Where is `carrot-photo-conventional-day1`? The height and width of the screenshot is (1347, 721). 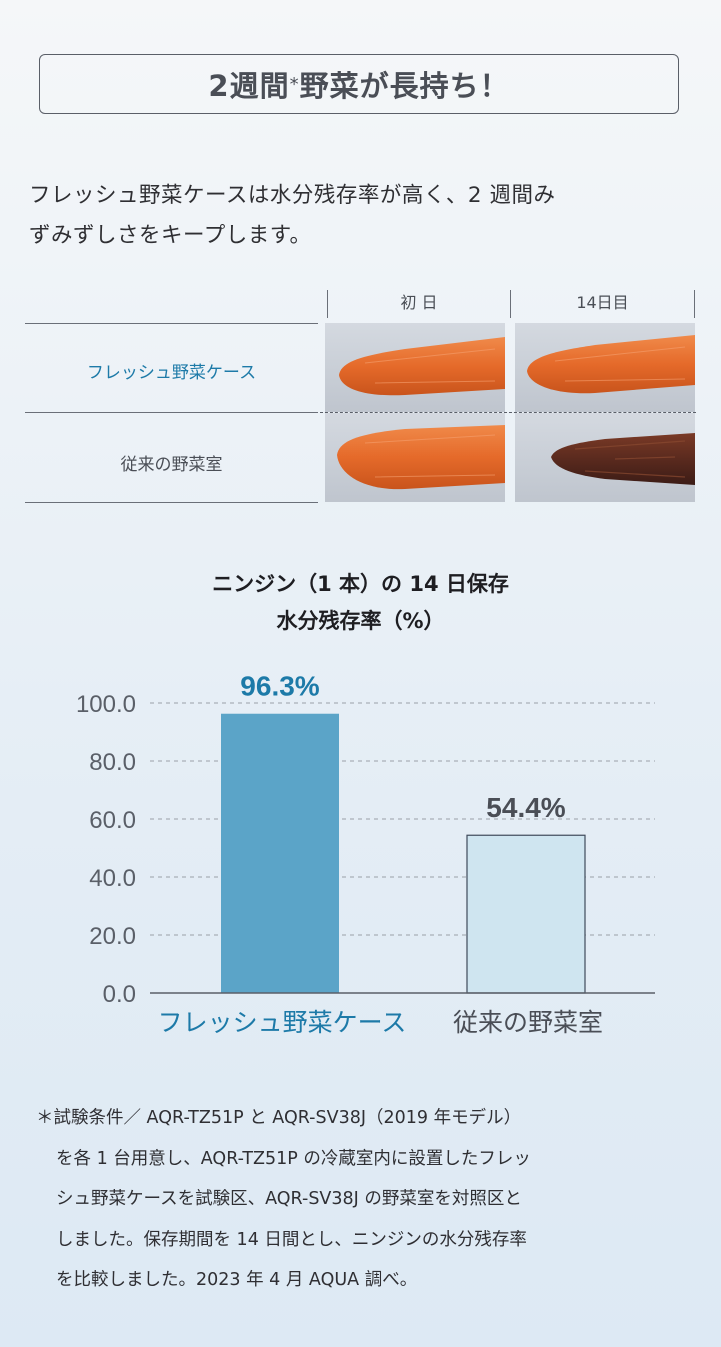
carrot-photo-conventional-day1 is located at coordinates (415, 457).